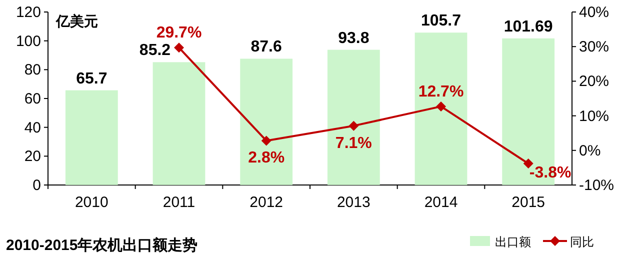 The width and height of the screenshot is (640, 274). What do you see at coordinates (513, 242) in the screenshot?
I see `legend-label: 出口额` at bounding box center [513, 242].